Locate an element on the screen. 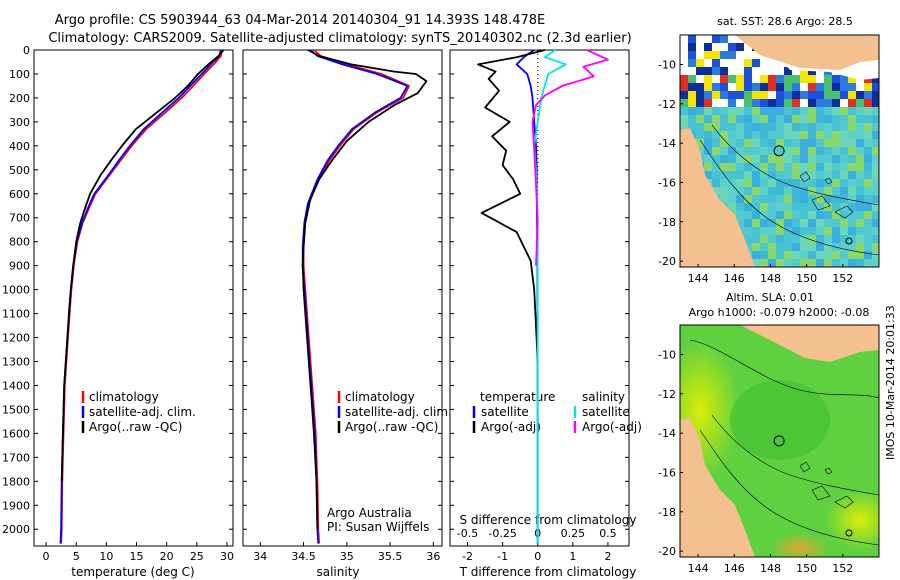 The width and height of the screenshot is (900, 580). sla-secondary-marker is located at coordinates (849, 533).